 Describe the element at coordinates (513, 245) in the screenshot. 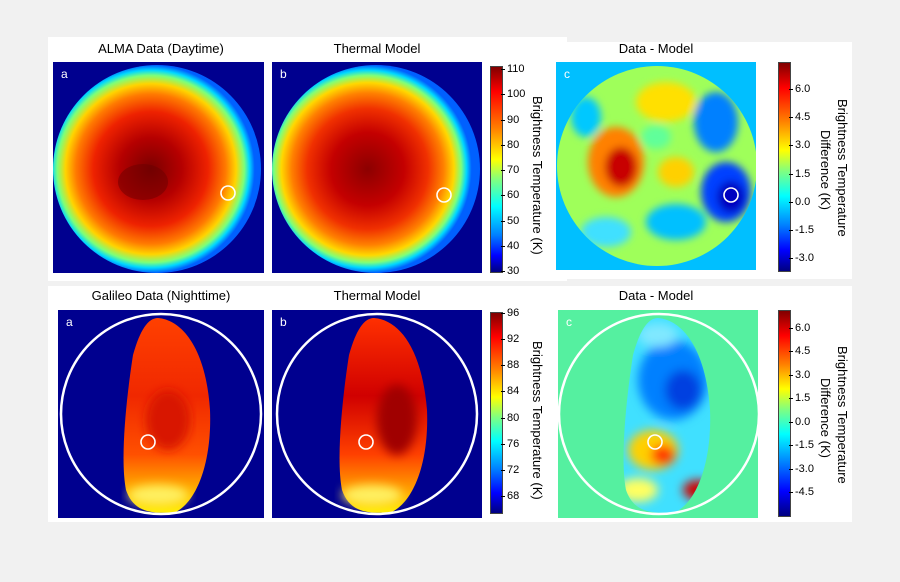

I see `top-colorbar-temperature-tick-label: 40` at that location.